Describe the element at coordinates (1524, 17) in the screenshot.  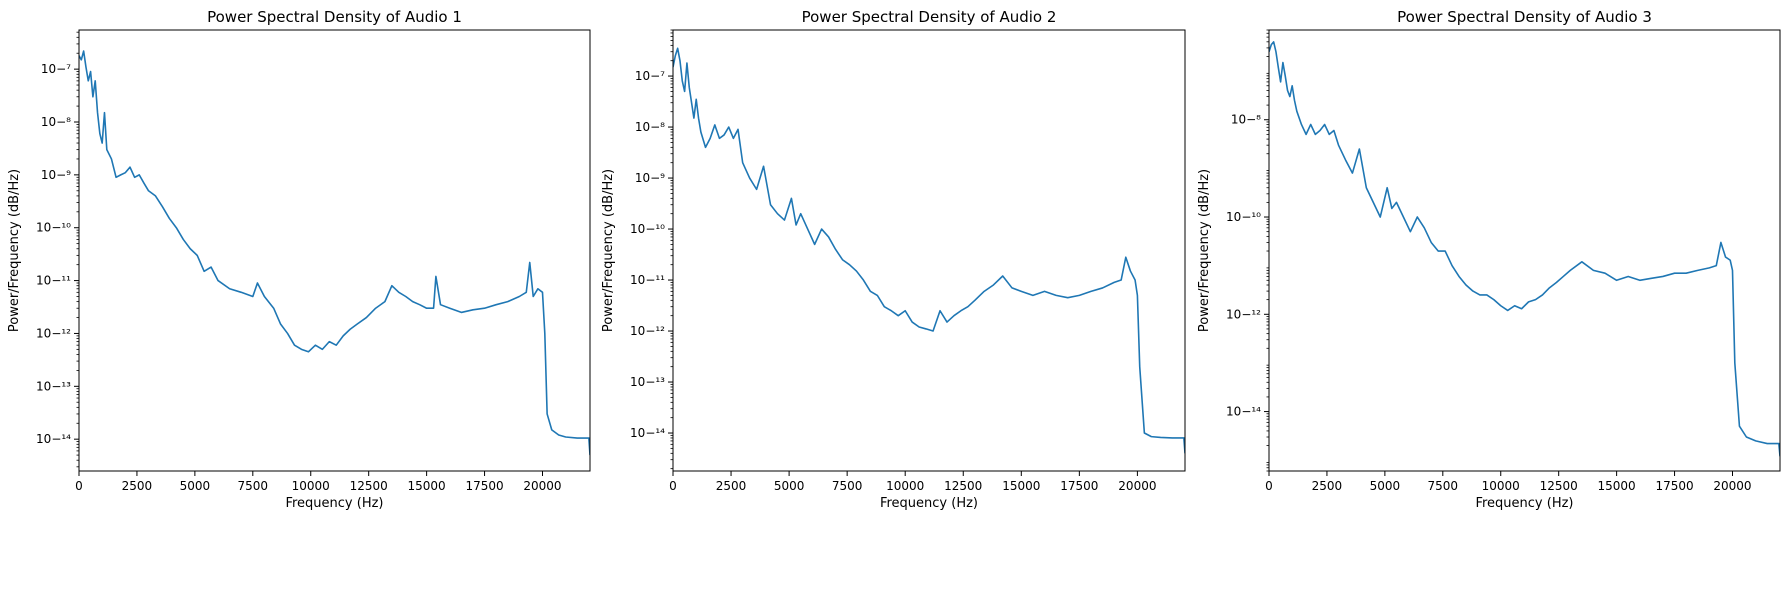
I see `chart-title: Power Spectral Density of Audio 3` at that location.